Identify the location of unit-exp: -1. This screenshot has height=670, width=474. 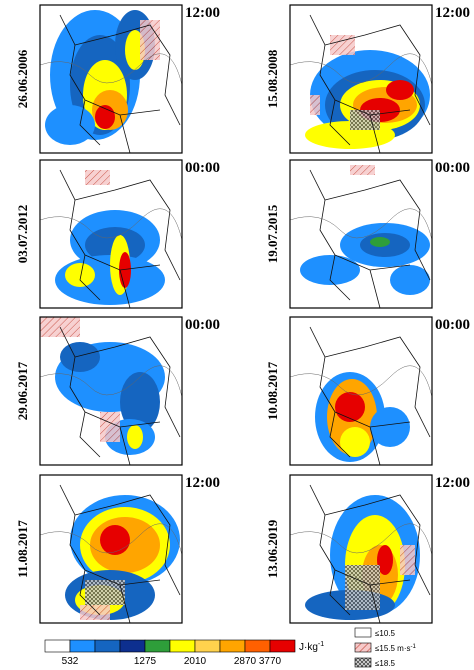
(321, 644).